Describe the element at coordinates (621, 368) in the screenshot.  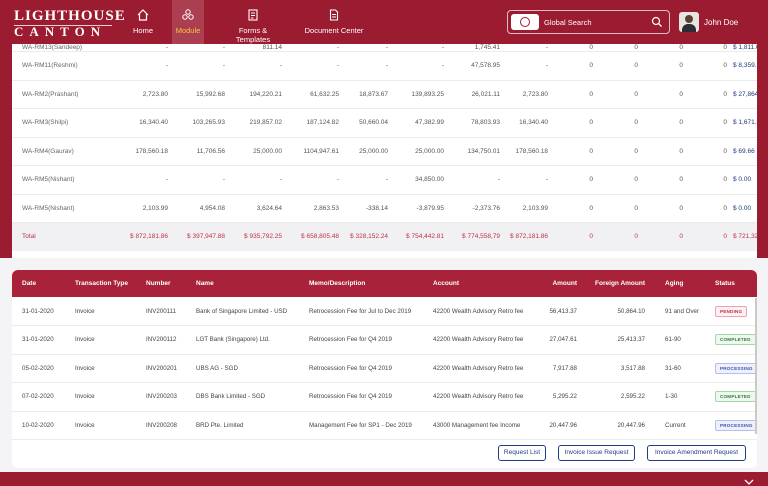
I see `invoice-cell-foreign: 3,517.88` at that location.